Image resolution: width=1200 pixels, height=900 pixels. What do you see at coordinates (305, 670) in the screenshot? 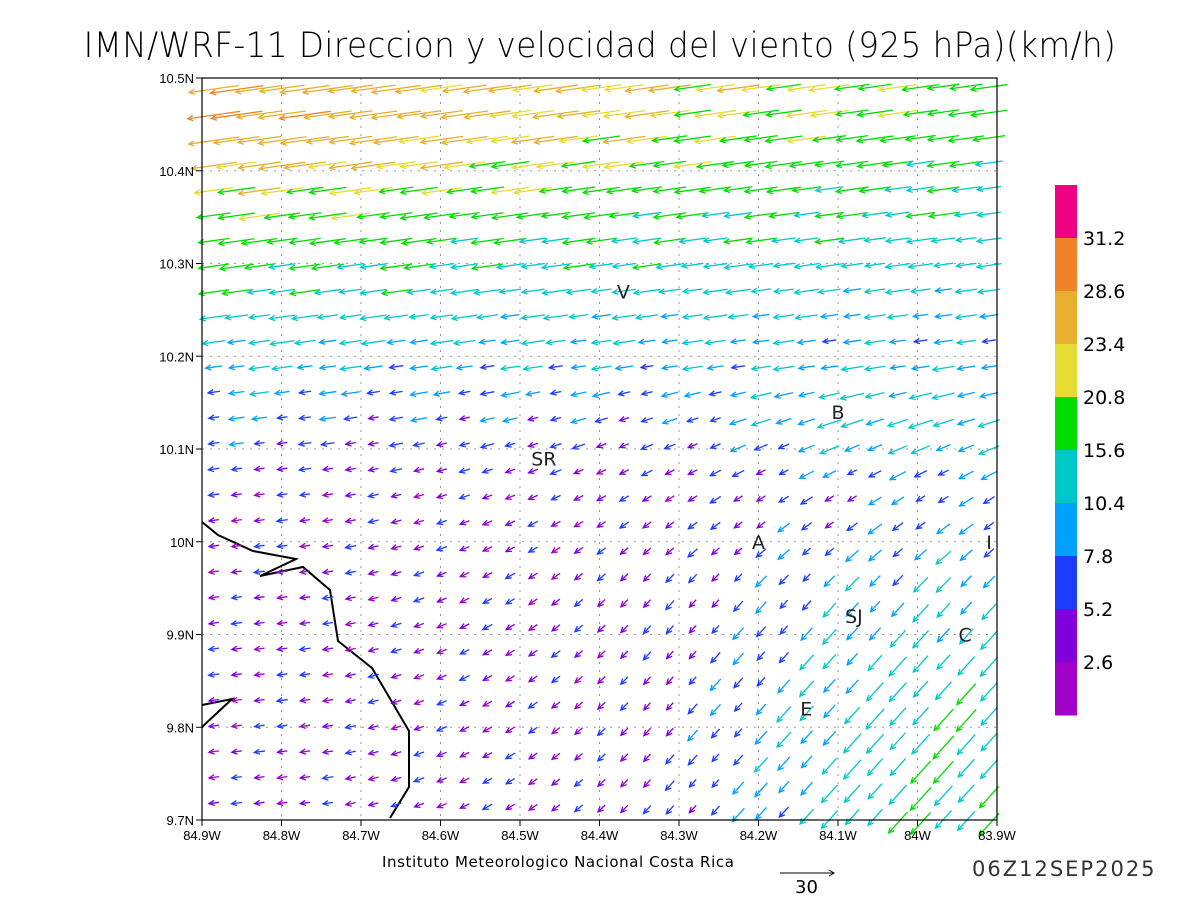
I see `coastline-main` at bounding box center [305, 670].